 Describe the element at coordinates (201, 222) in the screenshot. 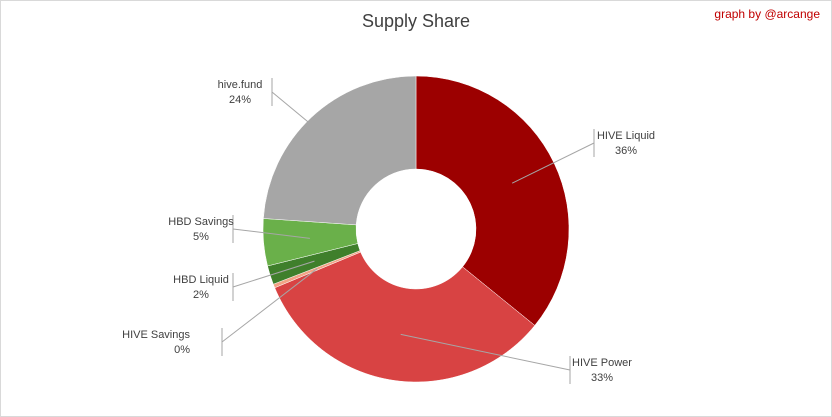

I see `data-label-name: HBD Savings` at that location.